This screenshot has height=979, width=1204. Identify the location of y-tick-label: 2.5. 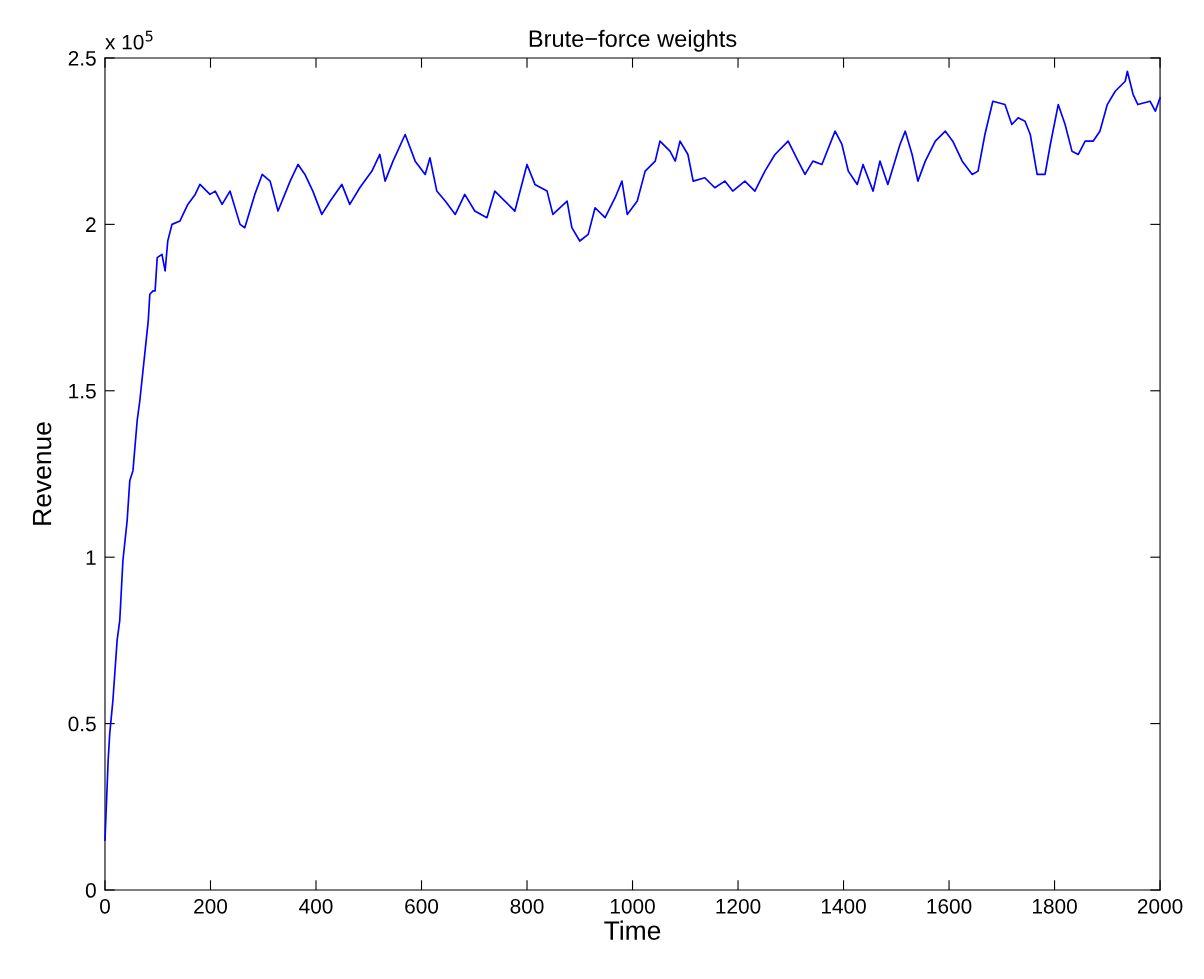
(82, 58).